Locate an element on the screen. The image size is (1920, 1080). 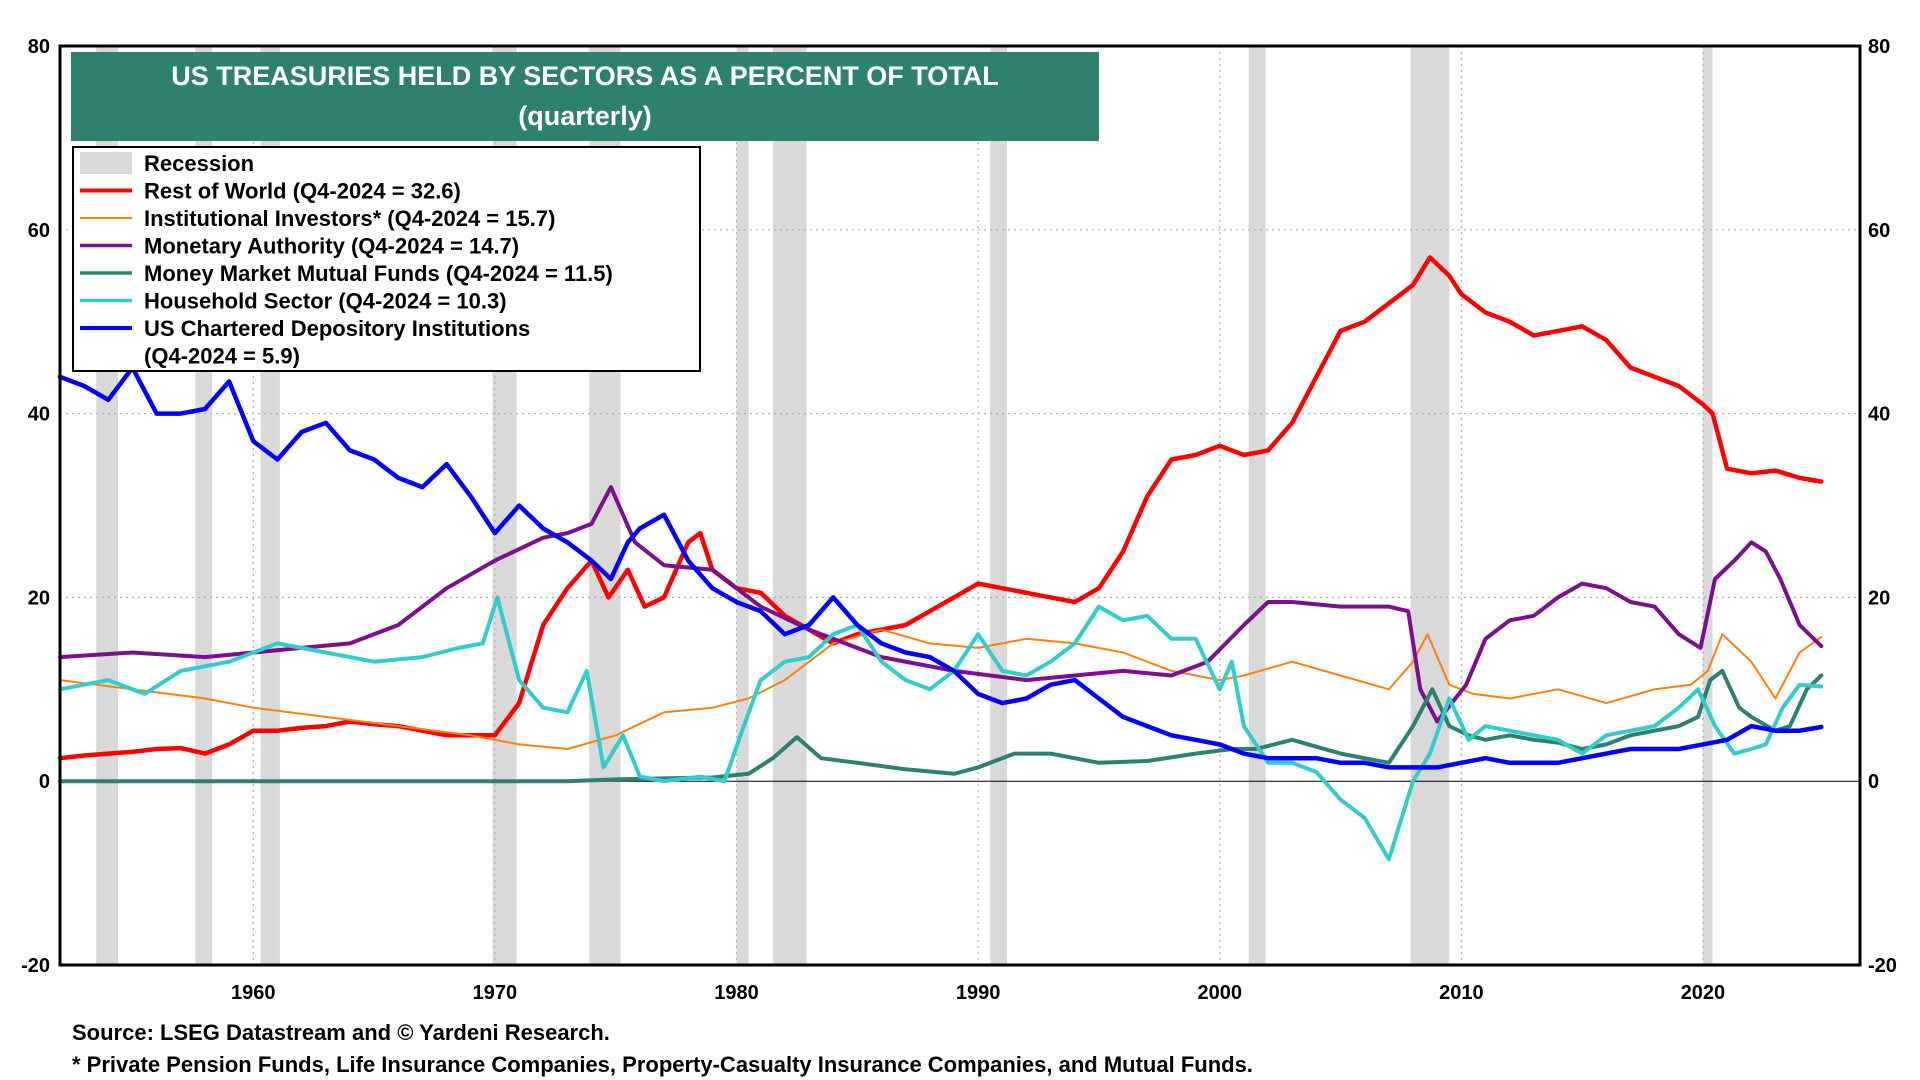
legend-label-recession: Recession is located at coordinates (199, 163).